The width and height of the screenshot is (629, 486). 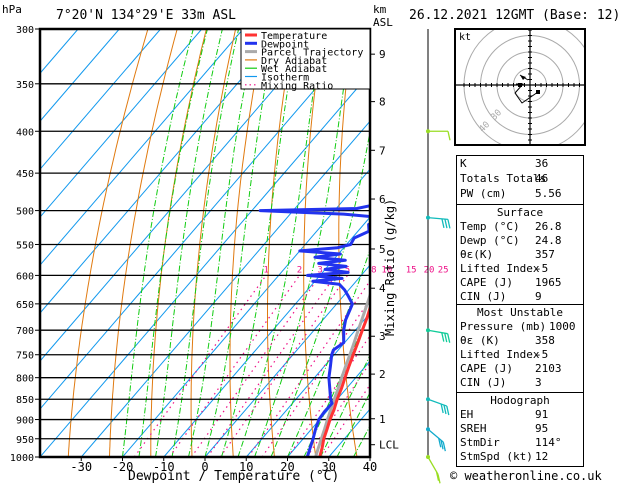 I want to click on surface-row-label: θε(K), so click(x=477, y=254).